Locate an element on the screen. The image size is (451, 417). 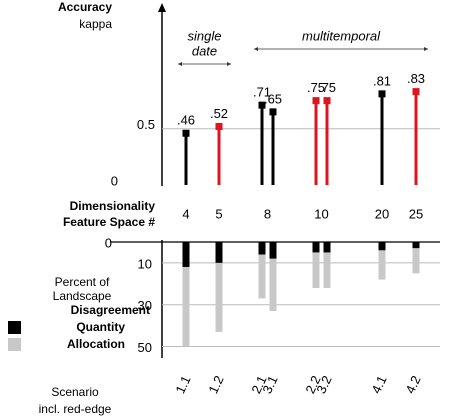
data-label: .81 is located at coordinates (382, 80).